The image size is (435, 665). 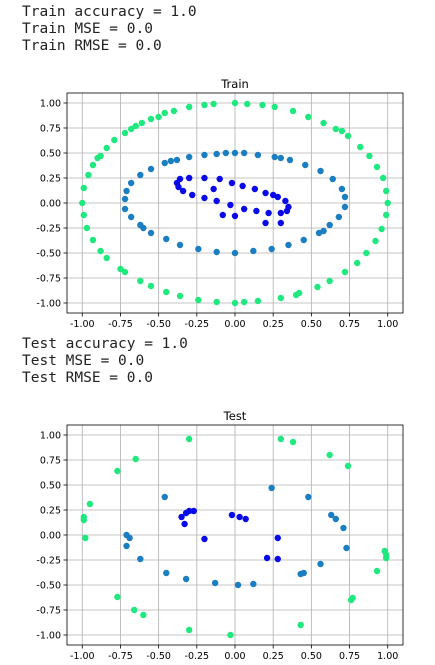 I want to click on y-tick-label: 0.25, so click(x=50, y=511).